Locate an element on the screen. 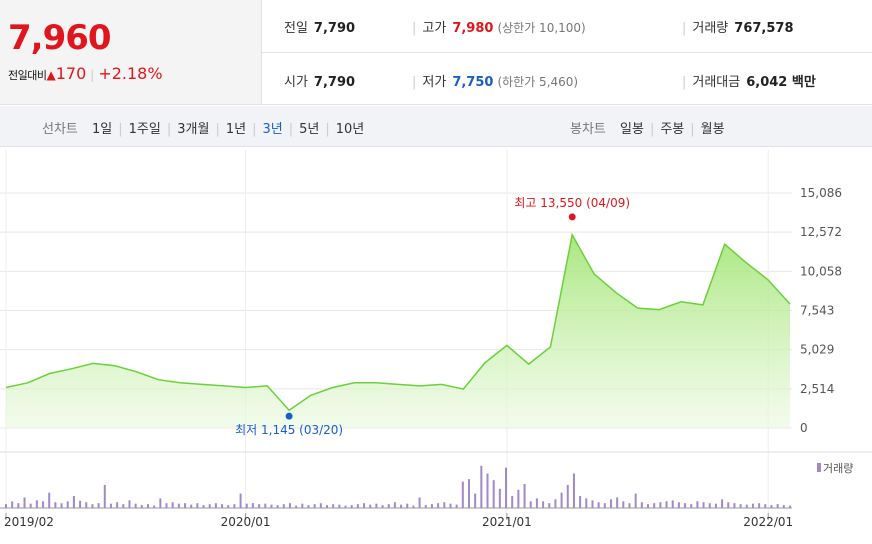 This screenshot has height=544, width=872. low-label: 최저 1,145 (03/20) is located at coordinates (289, 430).